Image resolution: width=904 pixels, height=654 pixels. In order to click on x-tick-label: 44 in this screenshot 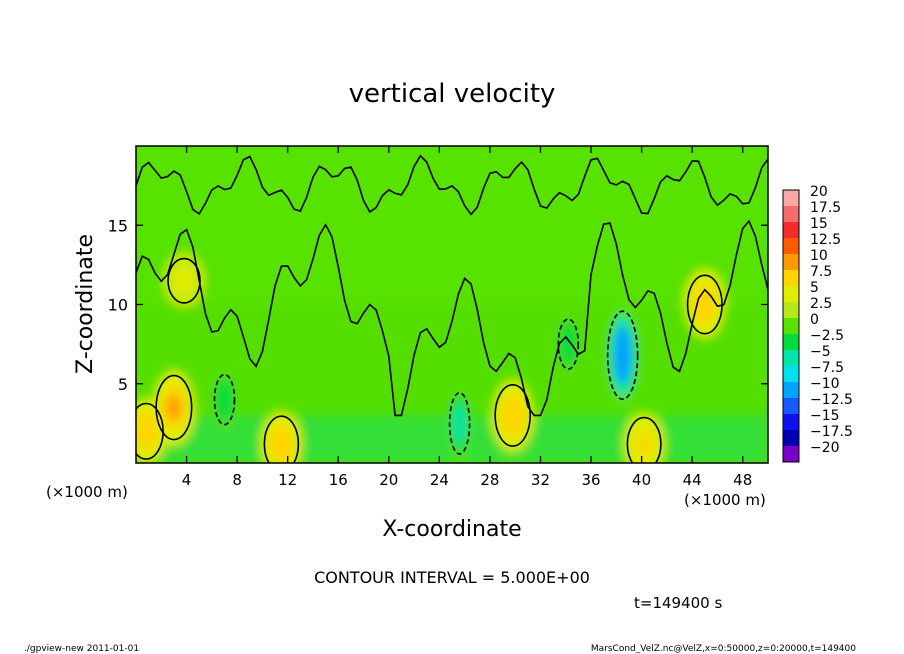, I will do `click(692, 480)`.